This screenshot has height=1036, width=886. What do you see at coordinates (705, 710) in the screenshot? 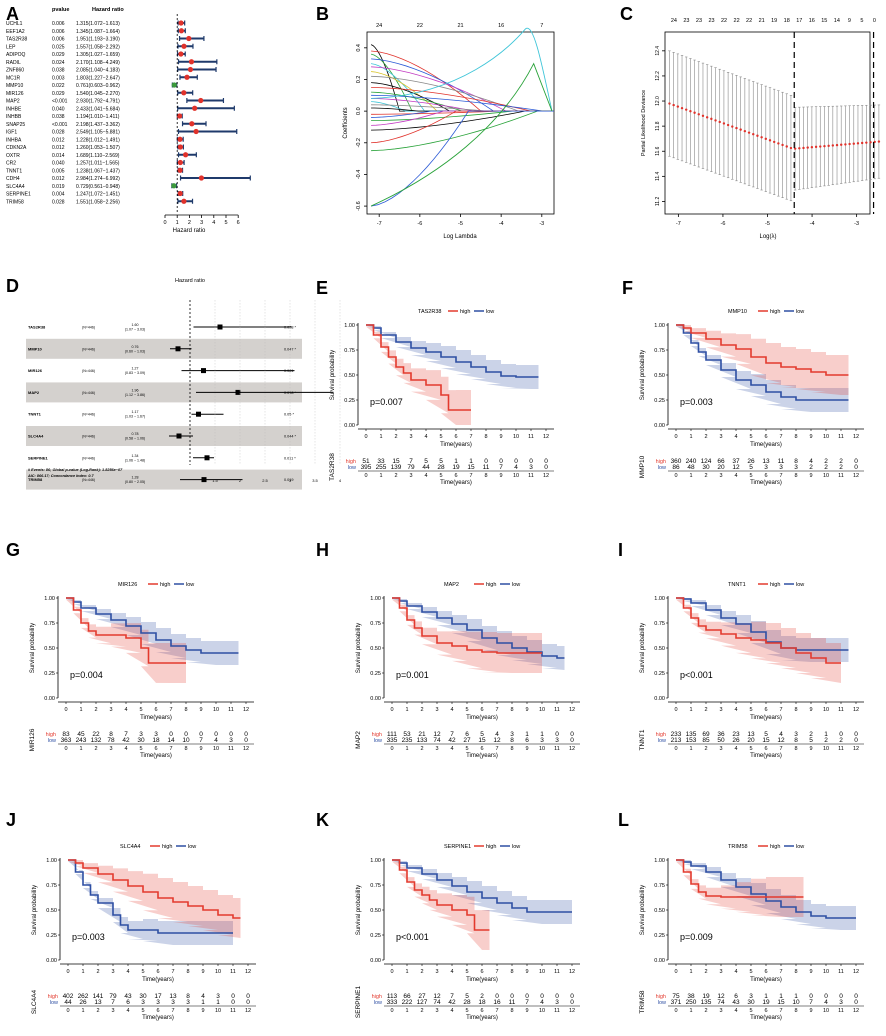
I see `km-x-tick-label: 2` at bounding box center [705, 710].